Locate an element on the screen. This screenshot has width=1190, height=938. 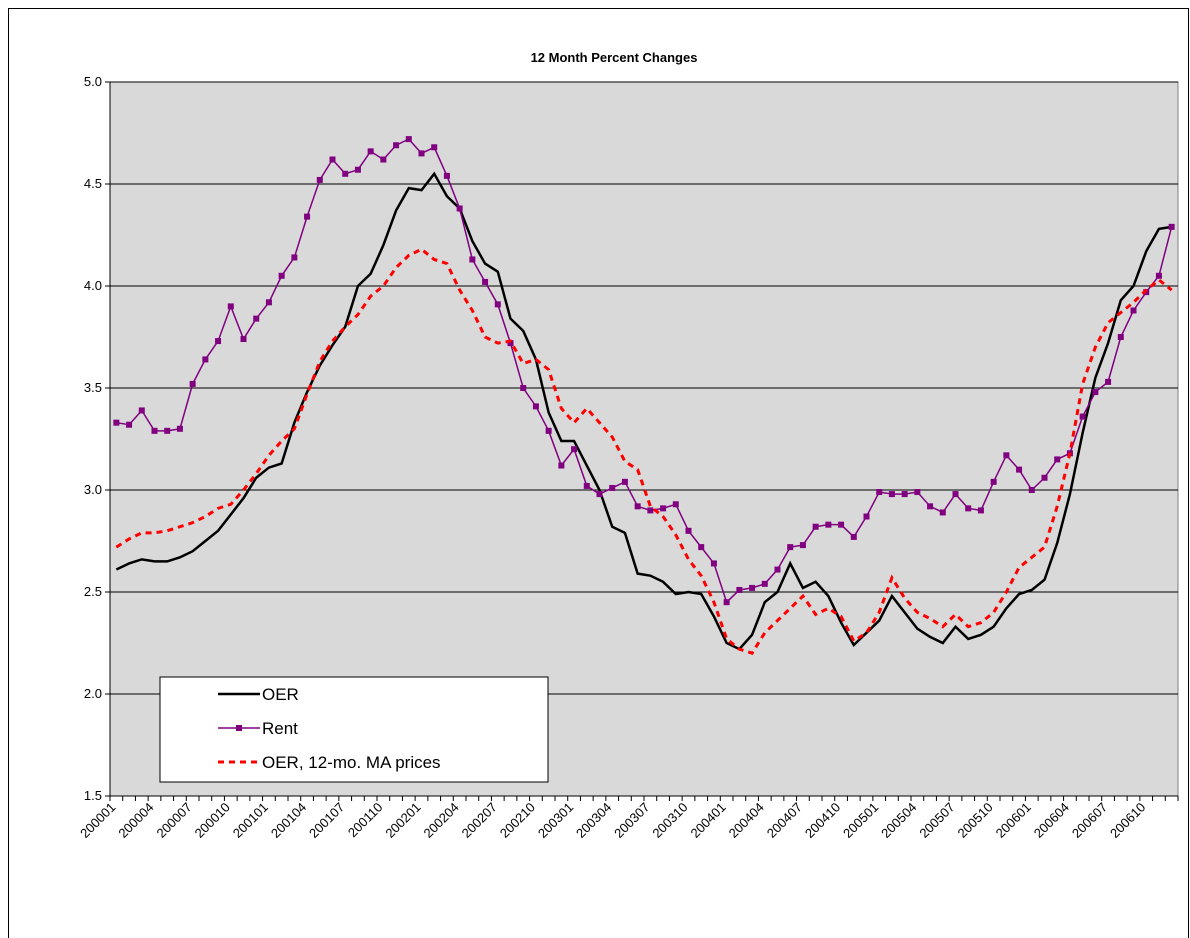
y-tick-label: 2.5 is located at coordinates (93, 591).